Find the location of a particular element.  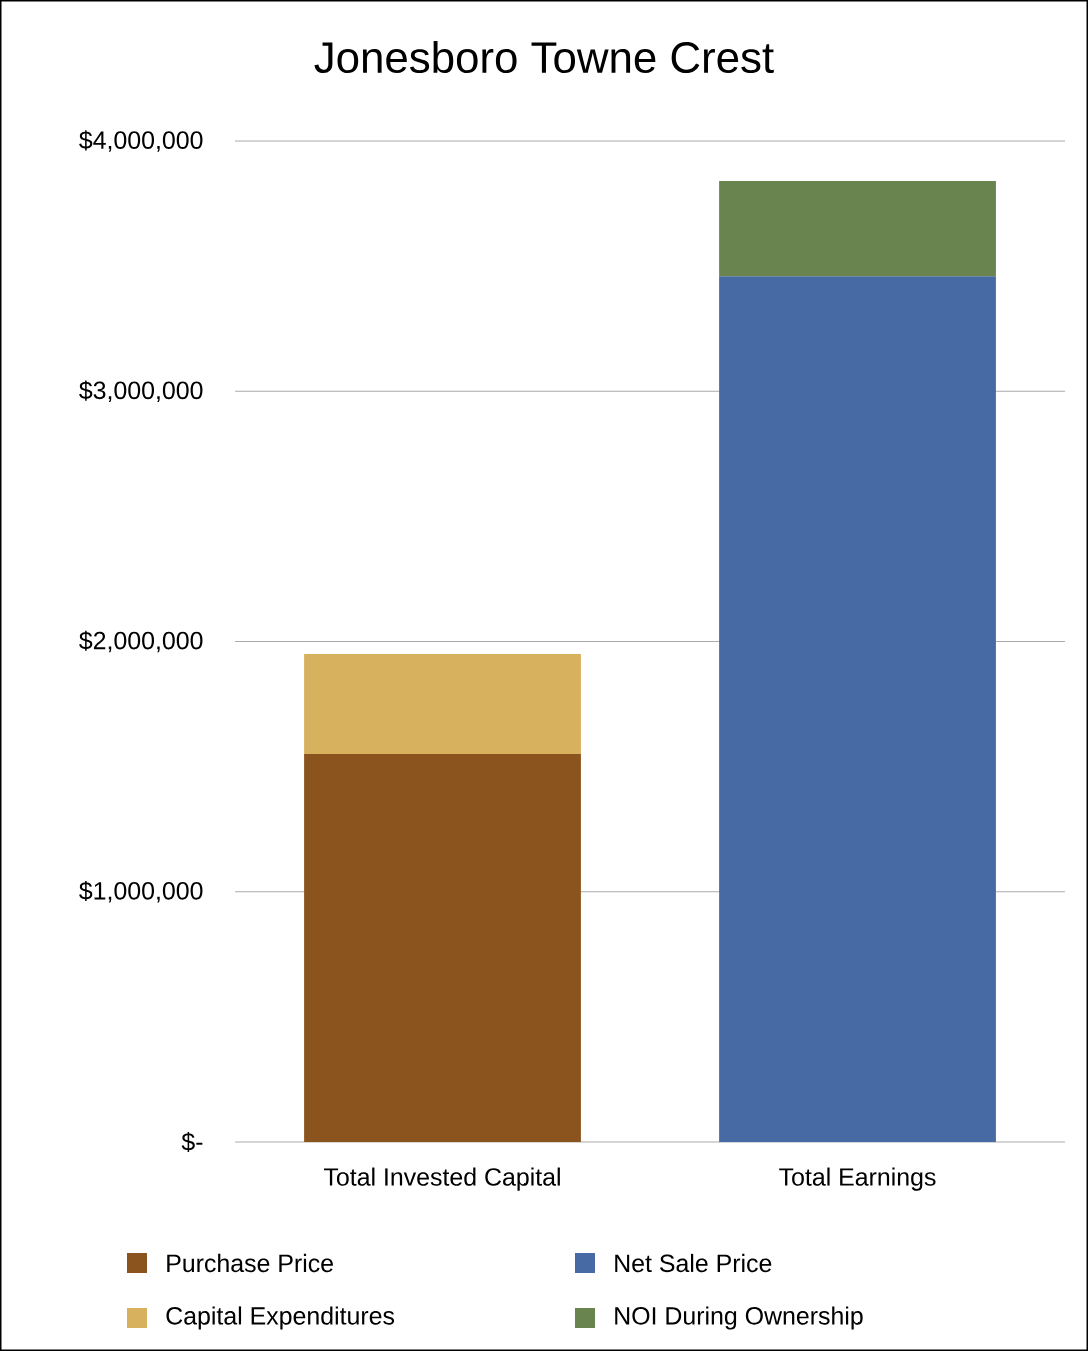

legend-label: NOI During Ownership is located at coordinates (739, 1318).